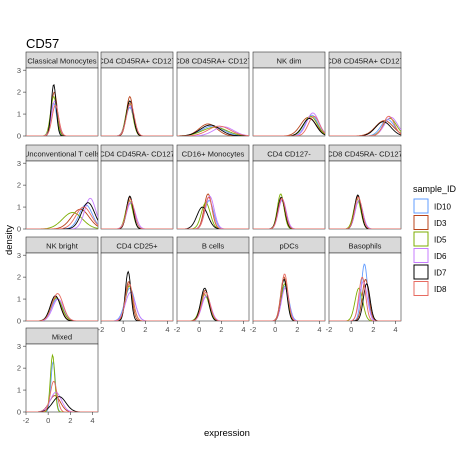 The height and width of the screenshot is (474, 474). What do you see at coordinates (430, 222) in the screenshot?
I see `legend-item-id3: ID3` at bounding box center [430, 222].